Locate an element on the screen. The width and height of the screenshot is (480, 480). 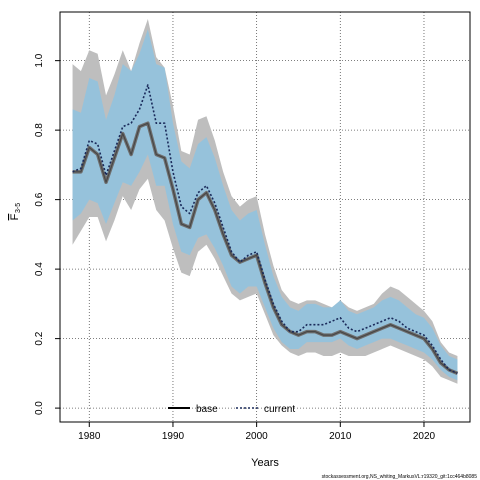
x-tick-label: 2010 is located at coordinates (340, 436).